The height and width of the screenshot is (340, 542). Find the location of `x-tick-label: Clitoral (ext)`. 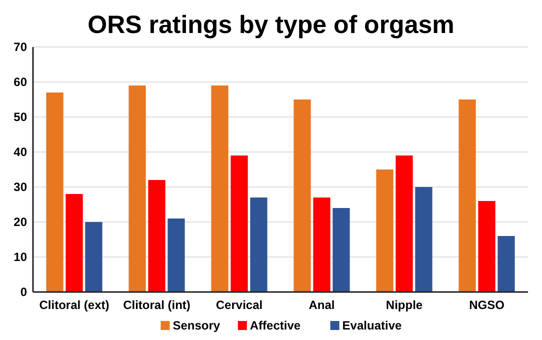

x-tick-label: Clitoral (ext) is located at coordinates (74, 305).